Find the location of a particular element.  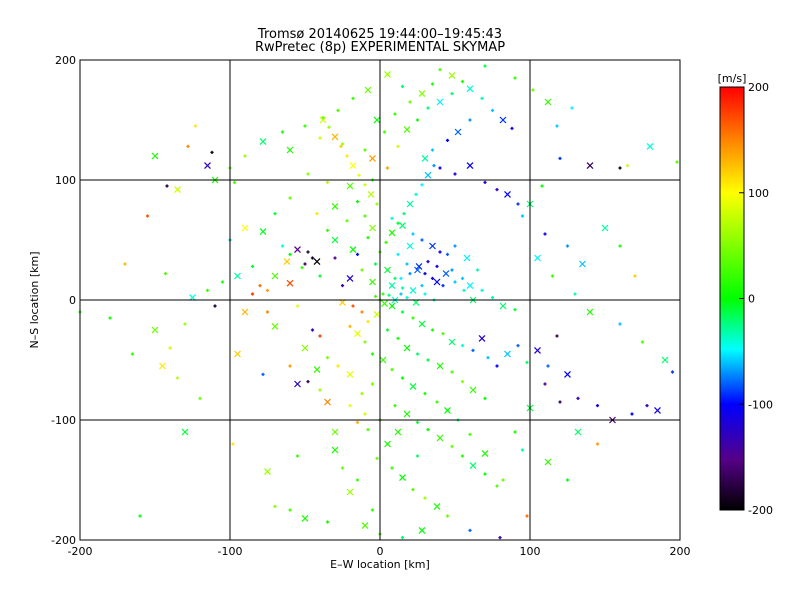

y-tick-label: -100 is located at coordinates (63, 420).